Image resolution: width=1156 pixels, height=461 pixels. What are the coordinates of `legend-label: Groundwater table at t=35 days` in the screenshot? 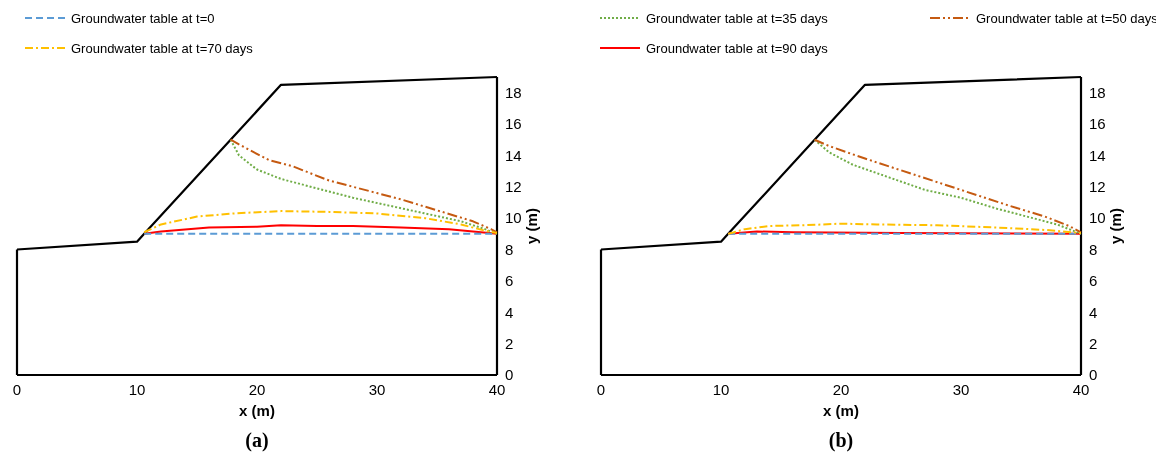 It's located at (737, 18).